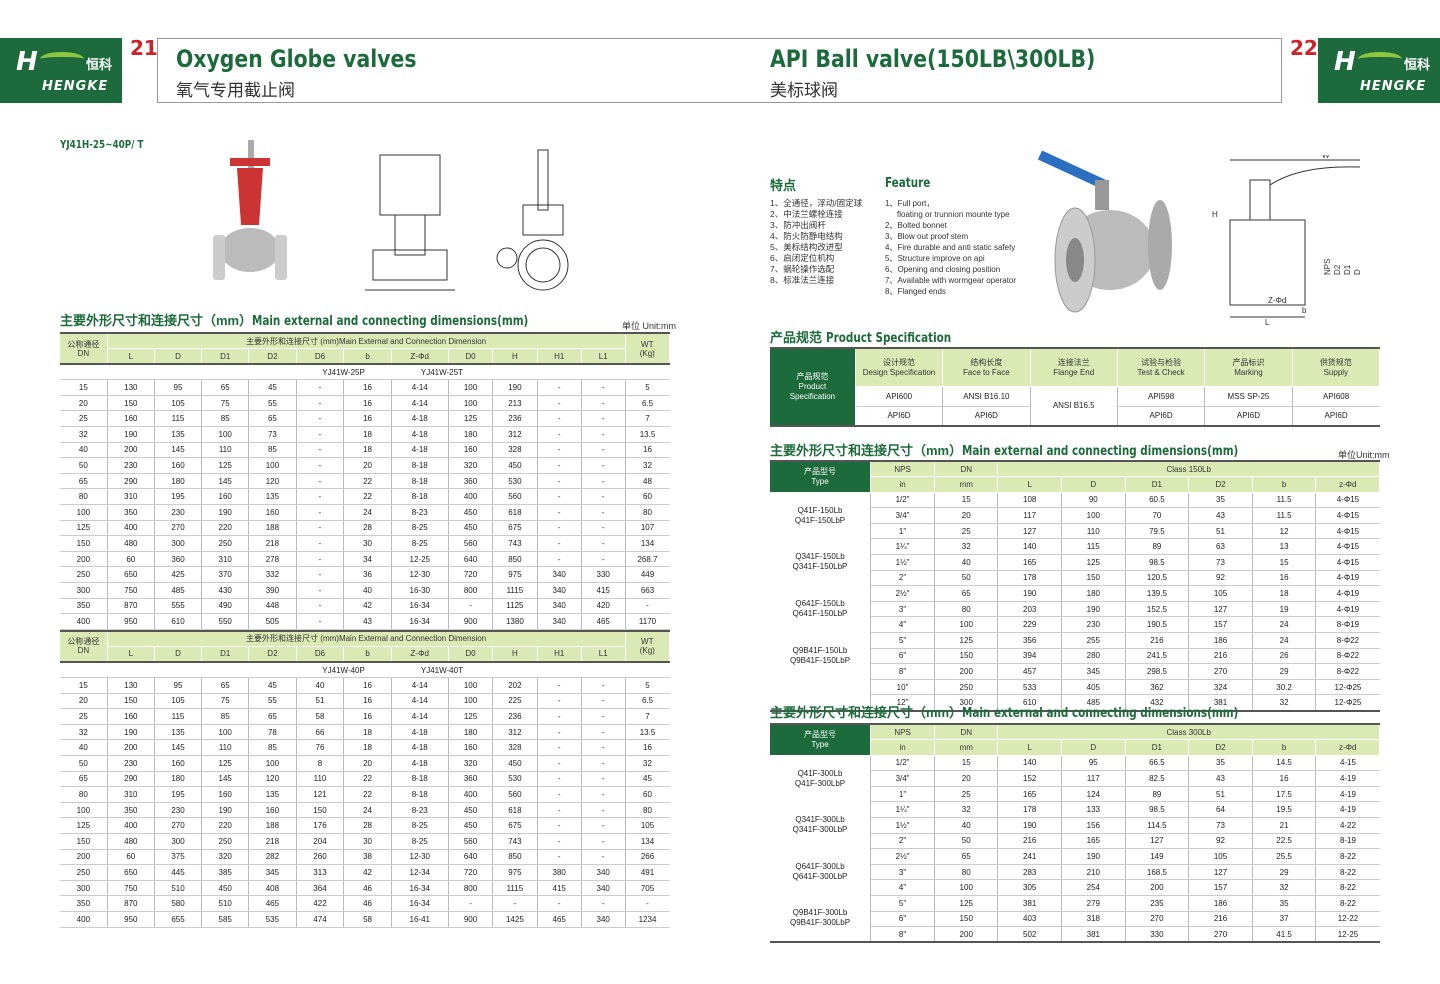  Describe the element at coordinates (943, 269) in the screenshot. I see `feature-en-item: 6、Opening and closing position` at that location.